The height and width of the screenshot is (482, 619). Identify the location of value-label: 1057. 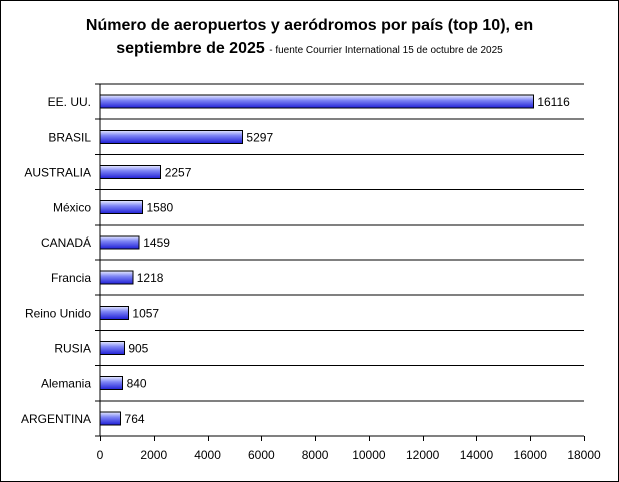
(145, 313).